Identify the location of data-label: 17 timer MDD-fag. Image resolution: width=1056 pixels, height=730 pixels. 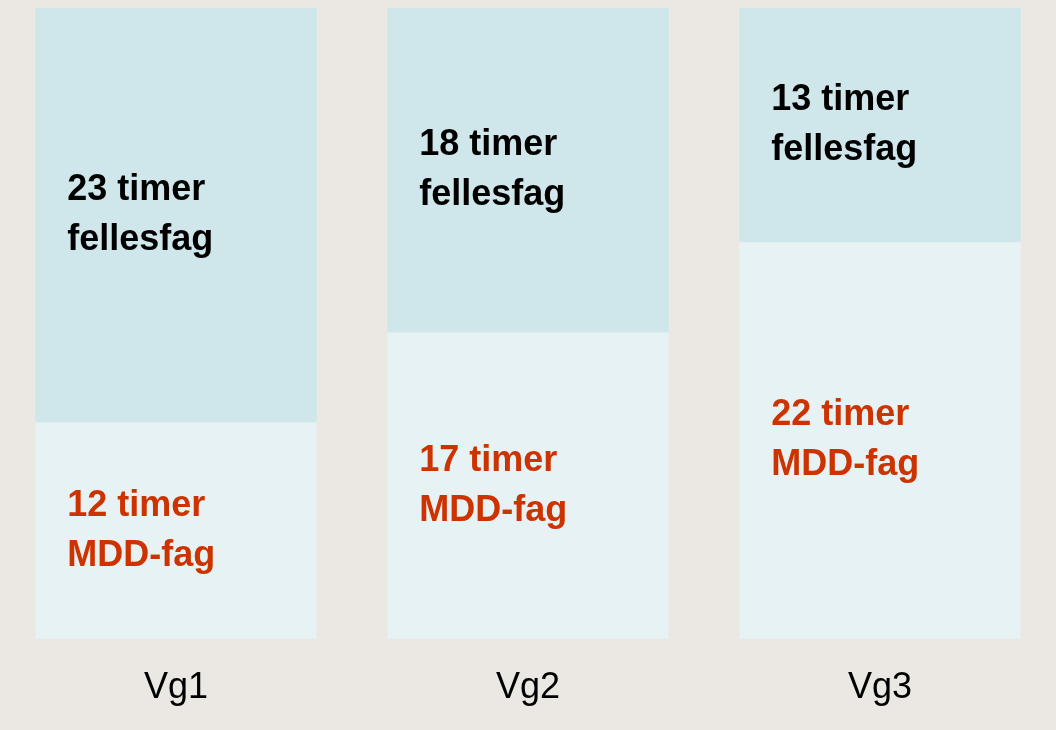
(493, 483).